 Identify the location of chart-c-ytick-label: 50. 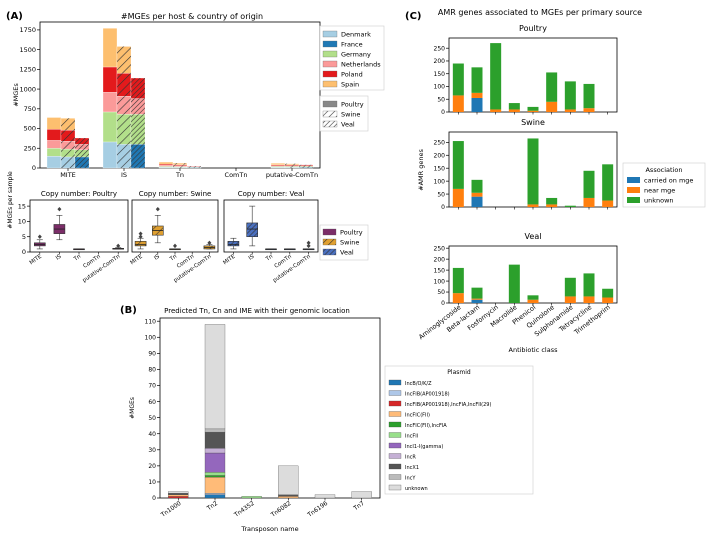
(441, 194).